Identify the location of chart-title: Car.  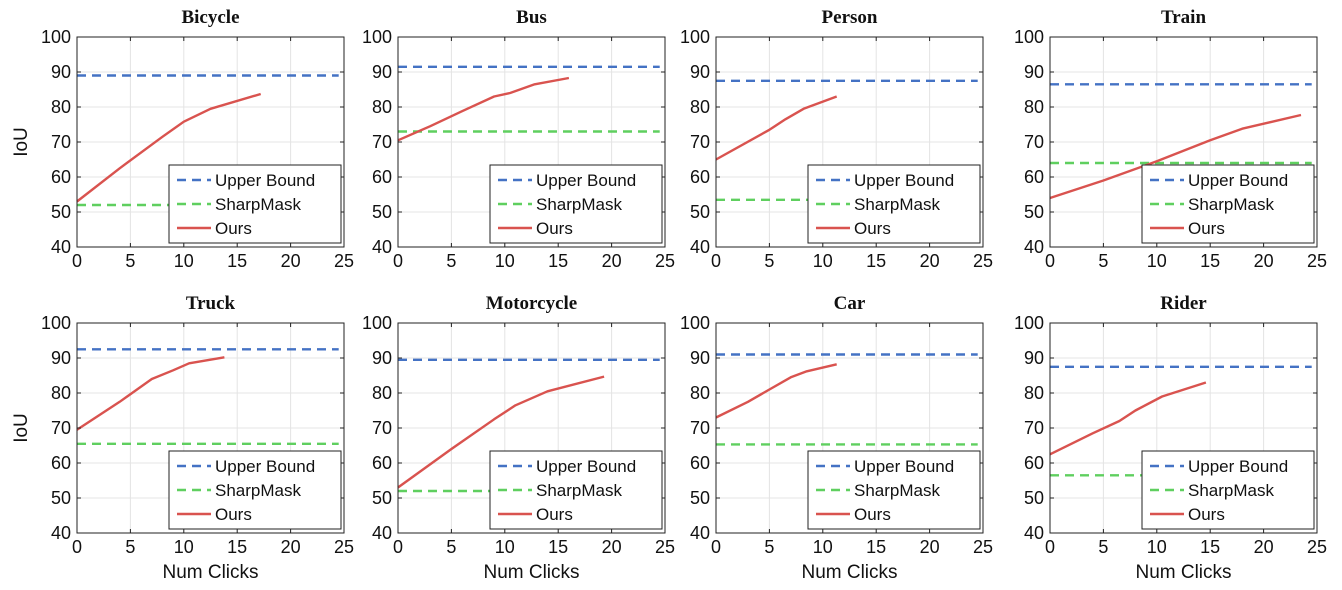
(850, 303).